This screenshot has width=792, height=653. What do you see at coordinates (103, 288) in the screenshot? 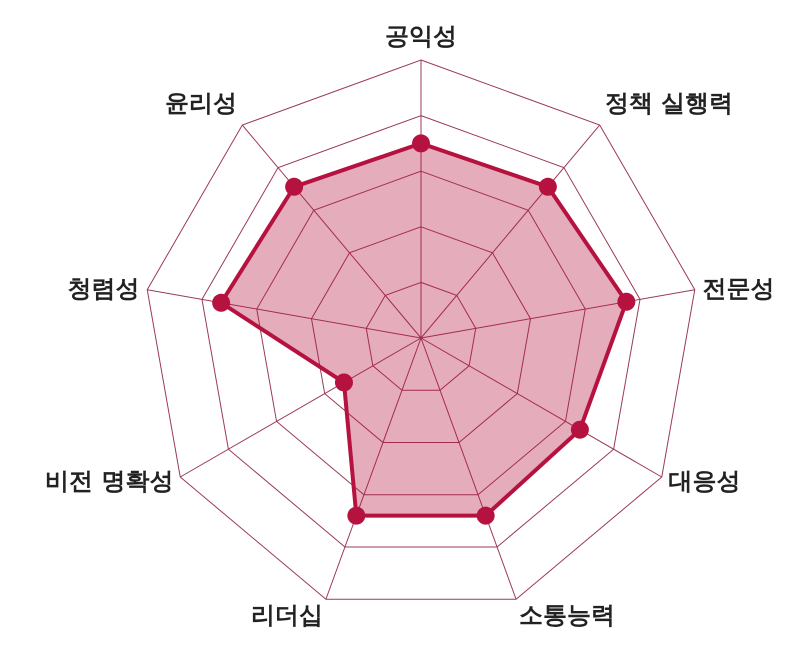
I see `spoke-label: 청렴성` at bounding box center [103, 288].